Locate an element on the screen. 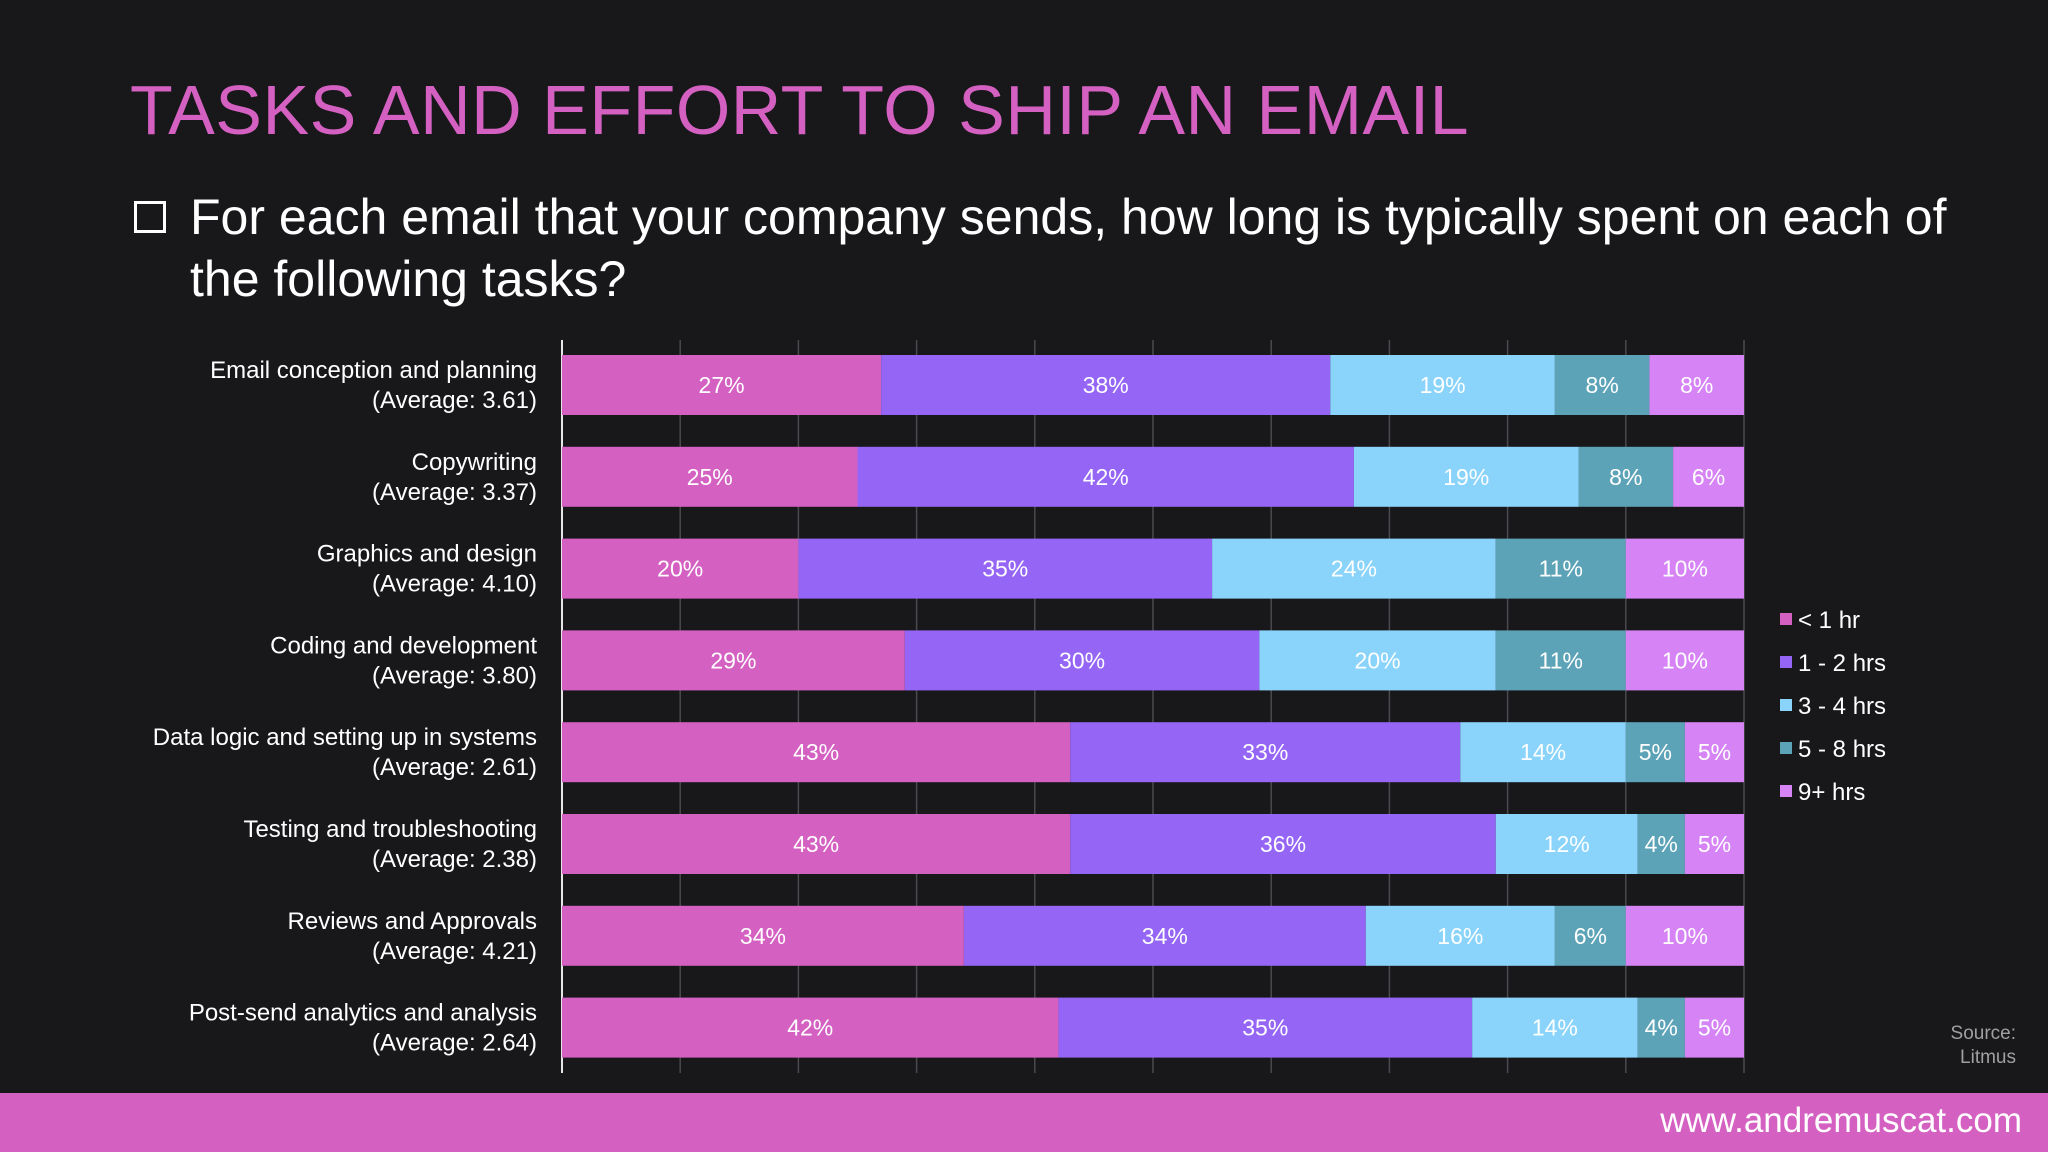 The height and width of the screenshot is (1152, 2048). category-label: Reviews and Approvals is located at coordinates (412, 921).